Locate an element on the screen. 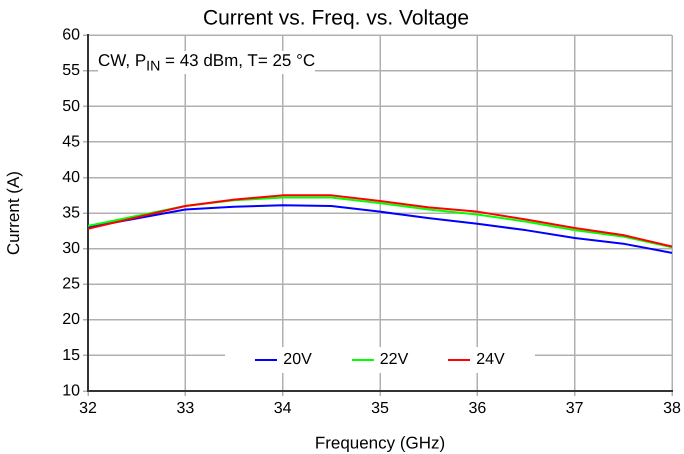  legend-label: 24V is located at coordinates (490, 360).